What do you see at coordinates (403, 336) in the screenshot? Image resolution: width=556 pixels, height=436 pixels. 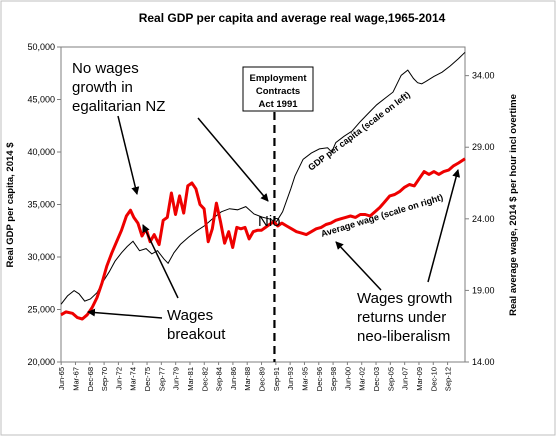 I see `callout-returns-line3: neo-liberalism` at bounding box center [403, 336].